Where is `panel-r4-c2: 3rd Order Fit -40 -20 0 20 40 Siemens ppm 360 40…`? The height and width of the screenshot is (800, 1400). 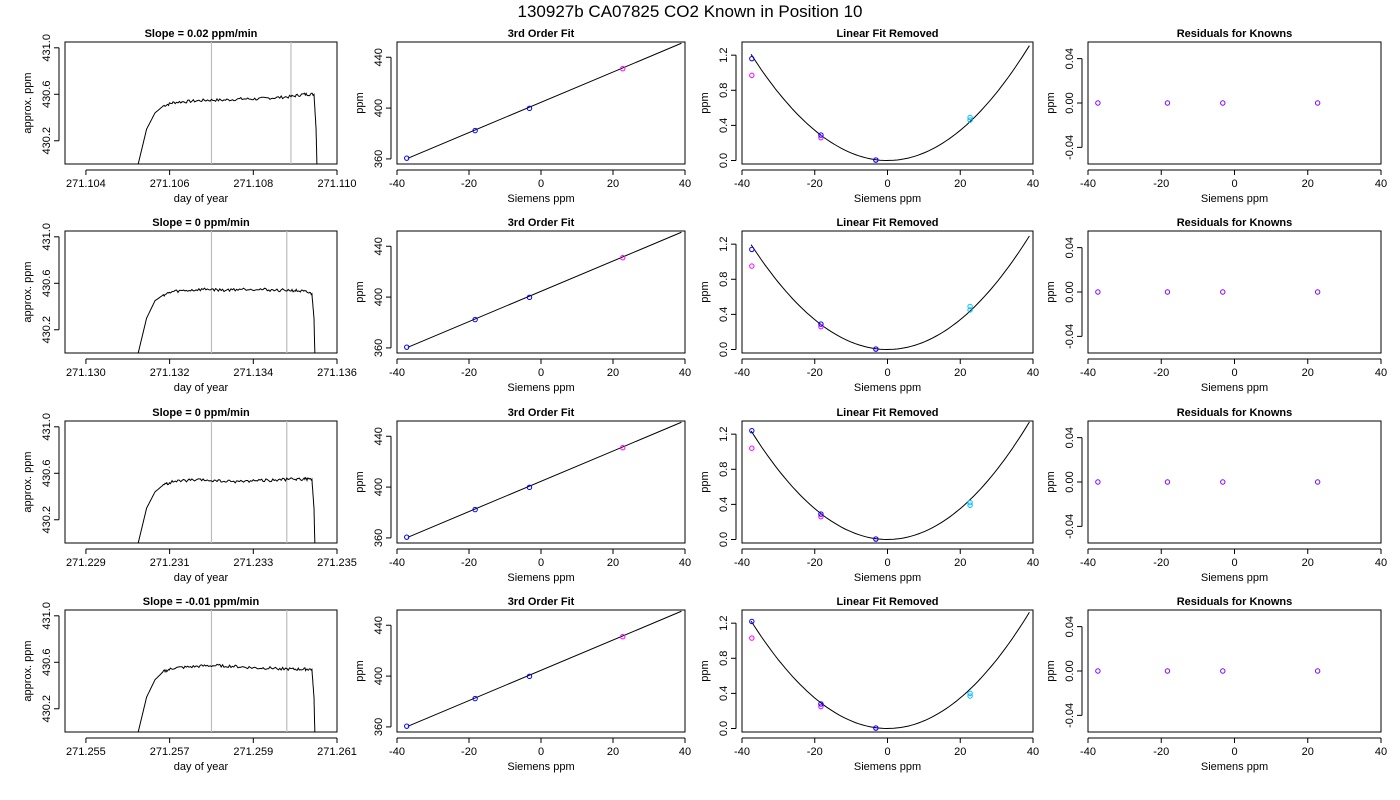
panel-r4-c2: 3rd Order Fit -40 -20 0 20 40 Siemens ppm 360 40… is located at coordinates (522, 684).